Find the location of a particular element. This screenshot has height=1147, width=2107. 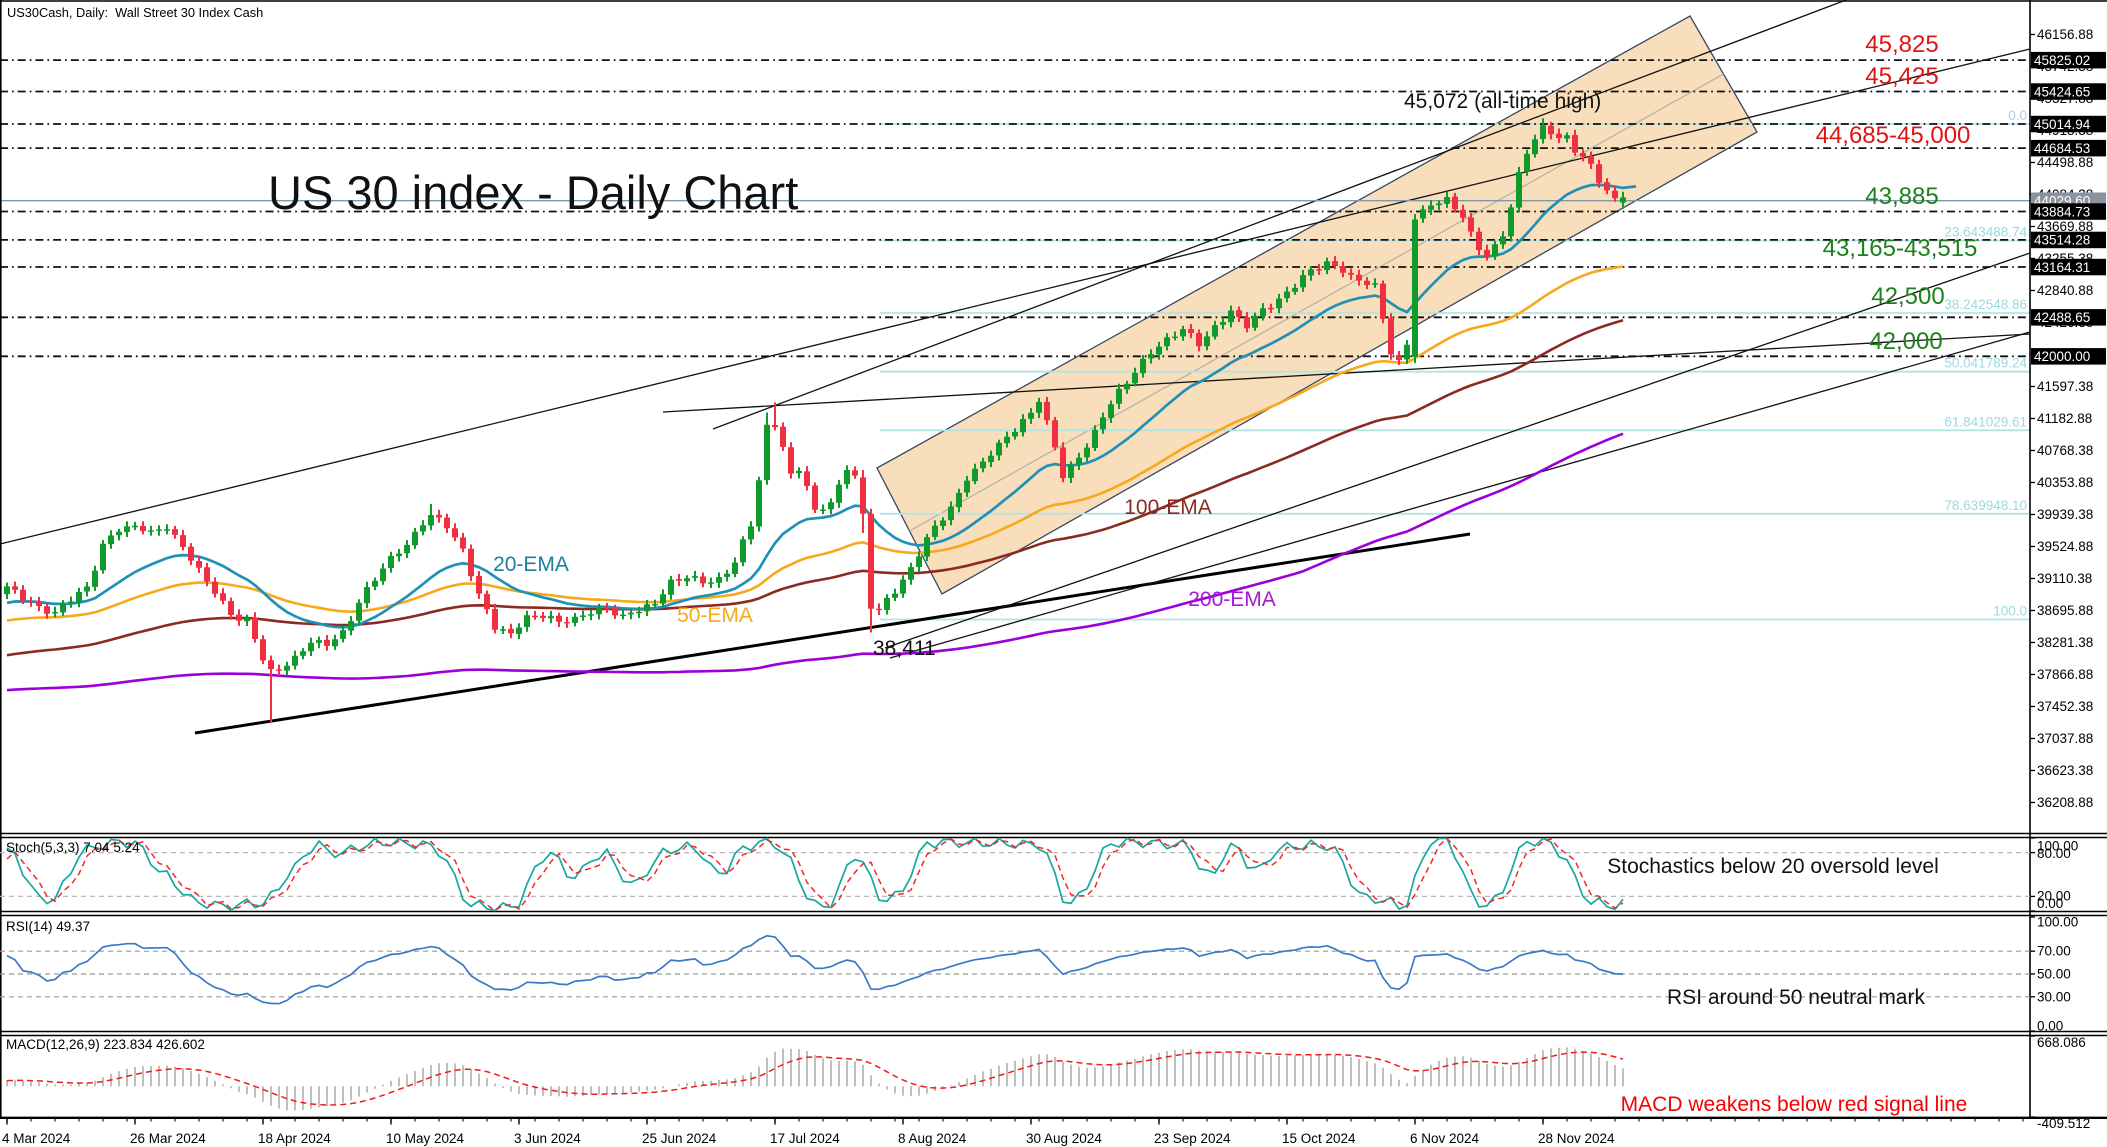

svg-text: 3 Jun 2024 is located at coordinates (547, 1138).